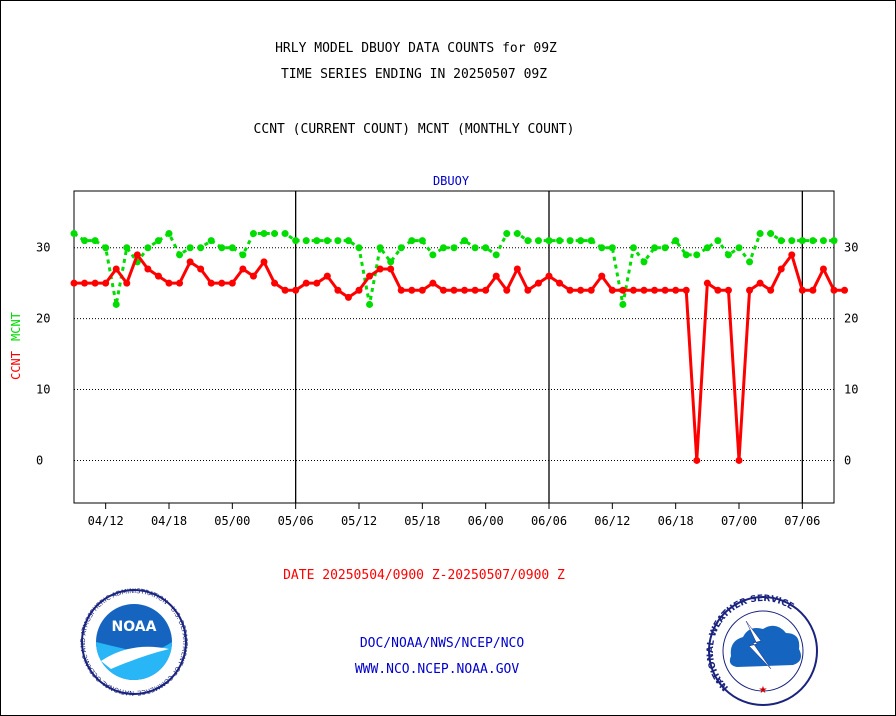 Image resolution: width=896 pixels, height=716 pixels. I want to click on footer-link-www: WWW.NCO.NCEP.NOAA.GOV, so click(437, 669).